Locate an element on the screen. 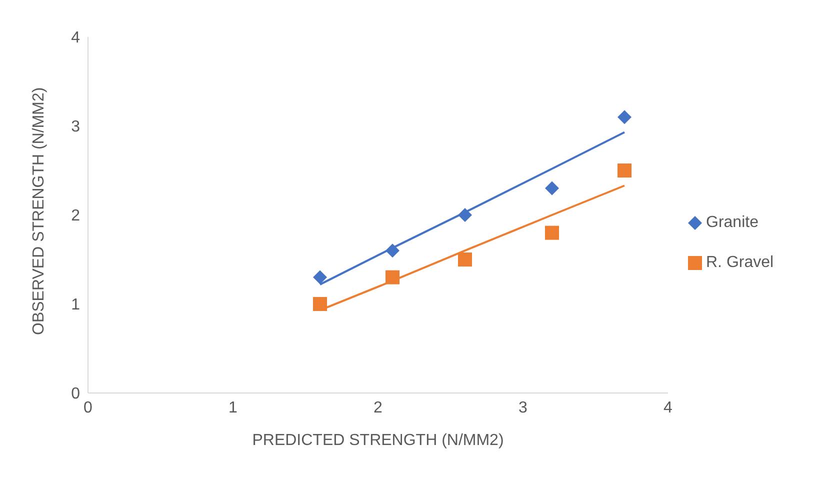  x-tick-label: 4 is located at coordinates (668, 407).